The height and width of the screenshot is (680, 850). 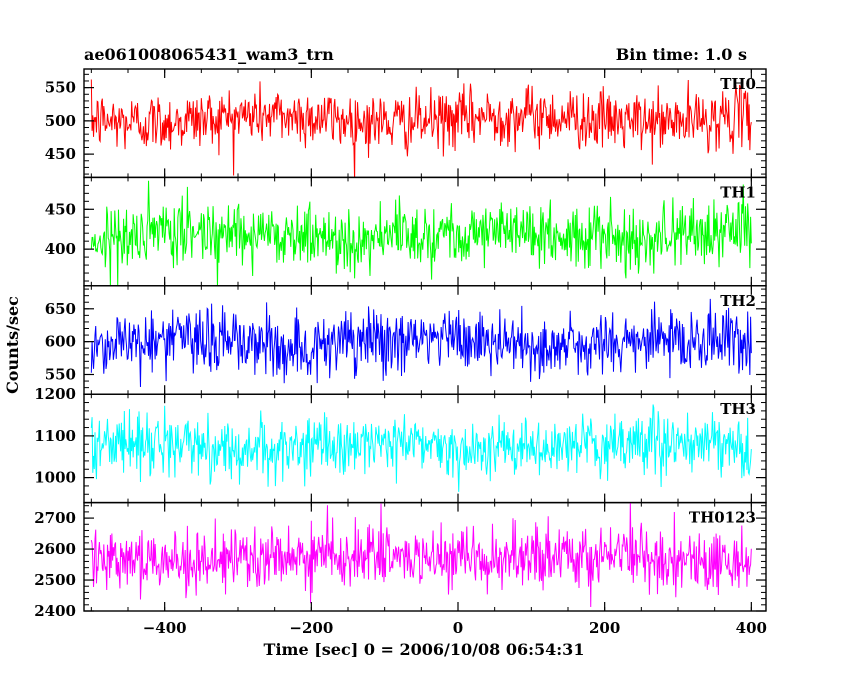 What do you see at coordinates (722, 518) in the screenshot?
I see `panel-label-th0123: TH0123` at bounding box center [722, 518].